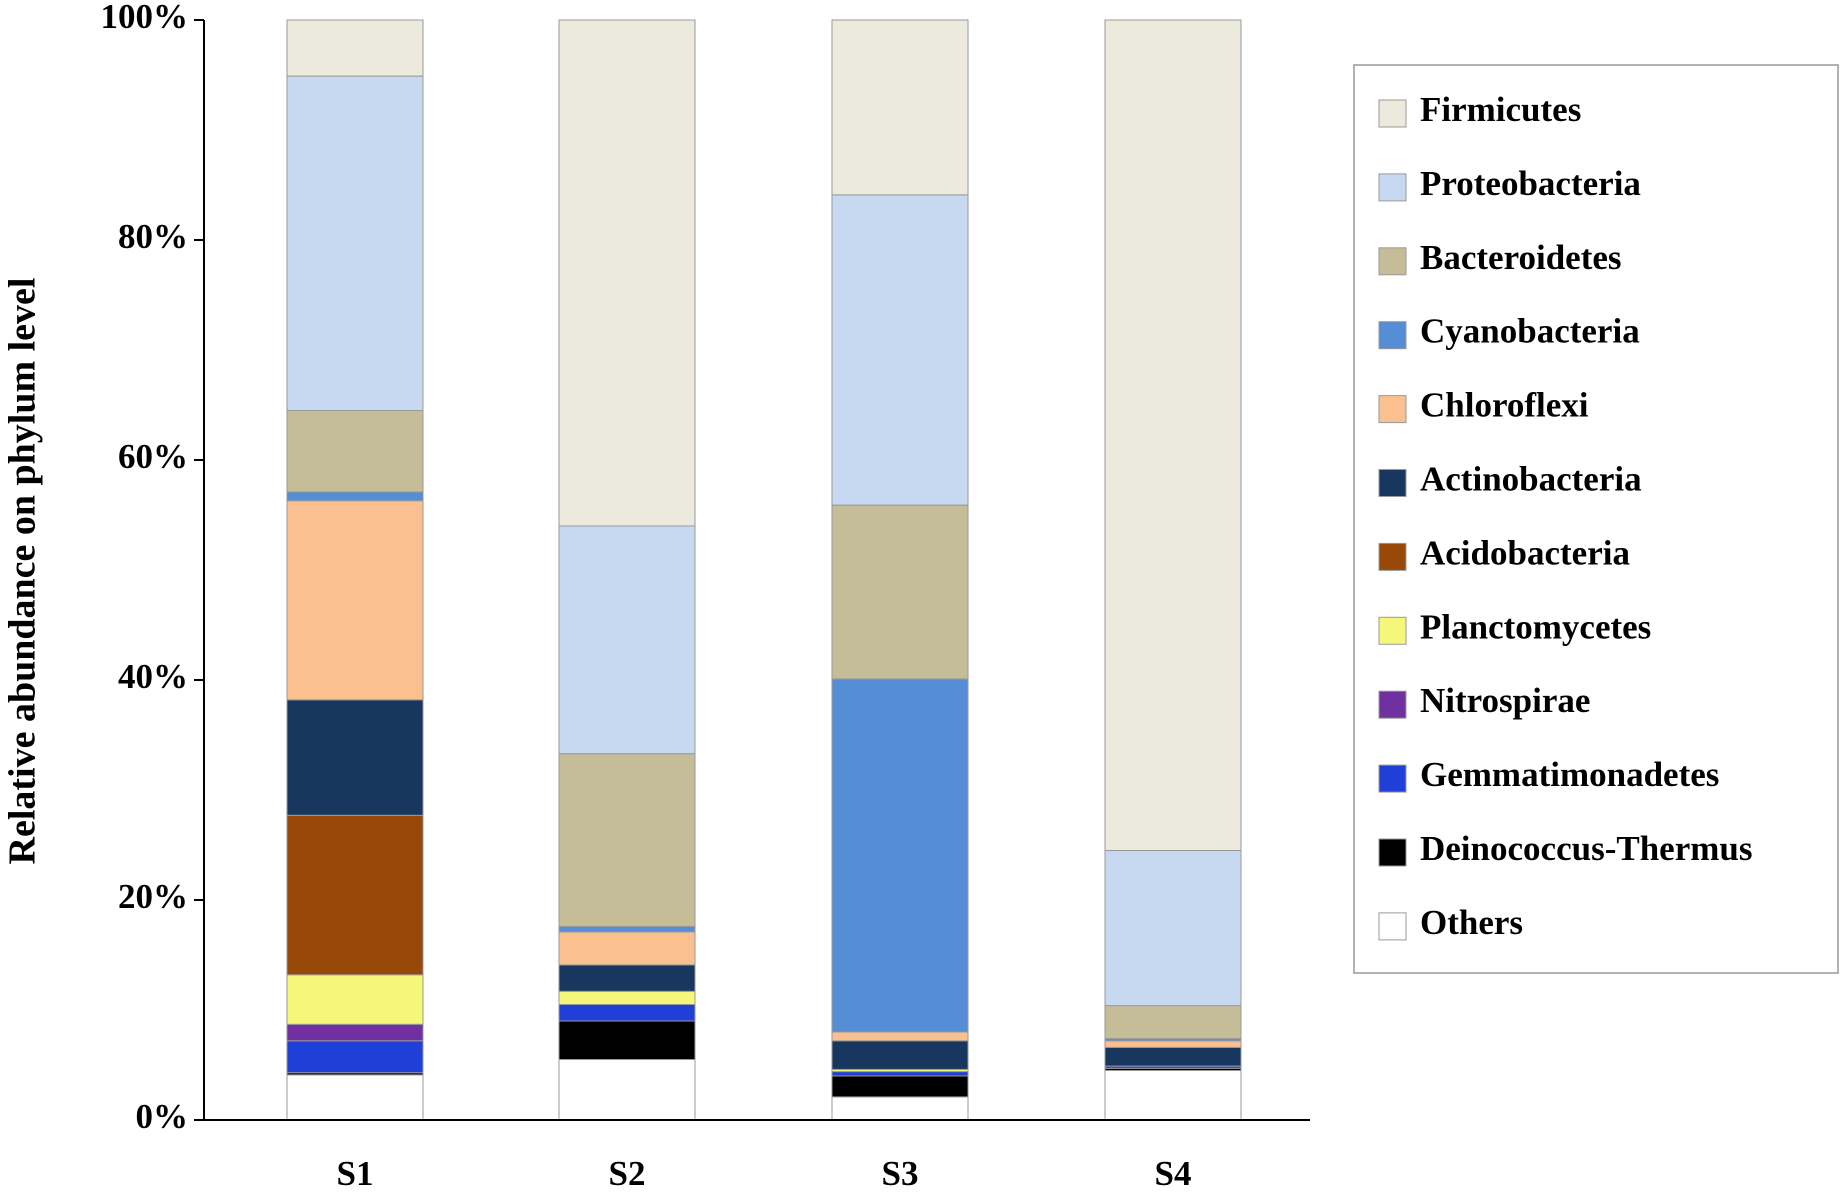 The image size is (1845, 1193). Describe the element at coordinates (153, 676) in the screenshot. I see `y-tick-label: 40%` at that location.